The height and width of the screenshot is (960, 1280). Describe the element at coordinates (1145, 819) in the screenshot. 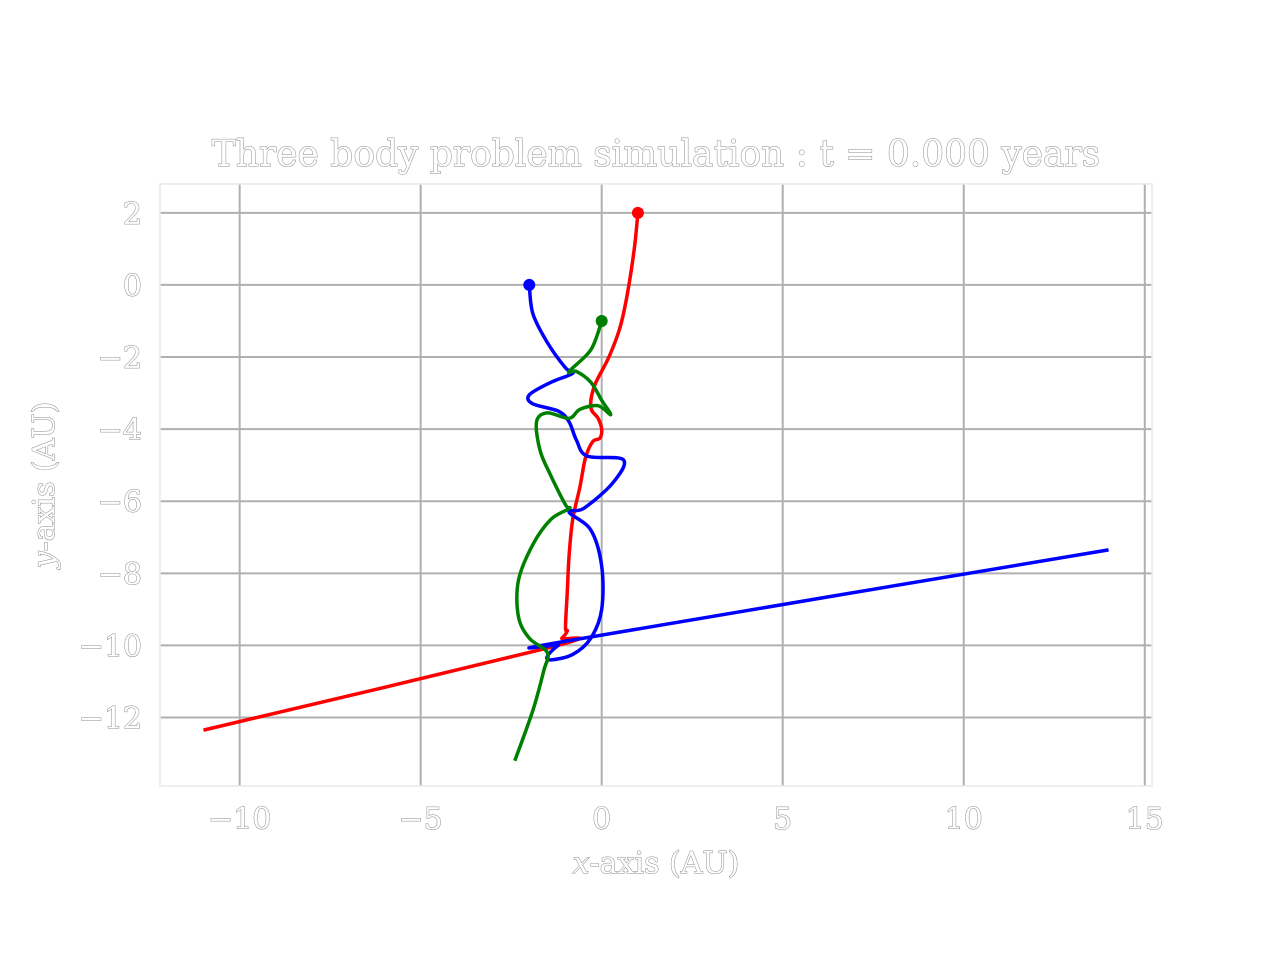

I see `x-tick-label: 15` at that location.